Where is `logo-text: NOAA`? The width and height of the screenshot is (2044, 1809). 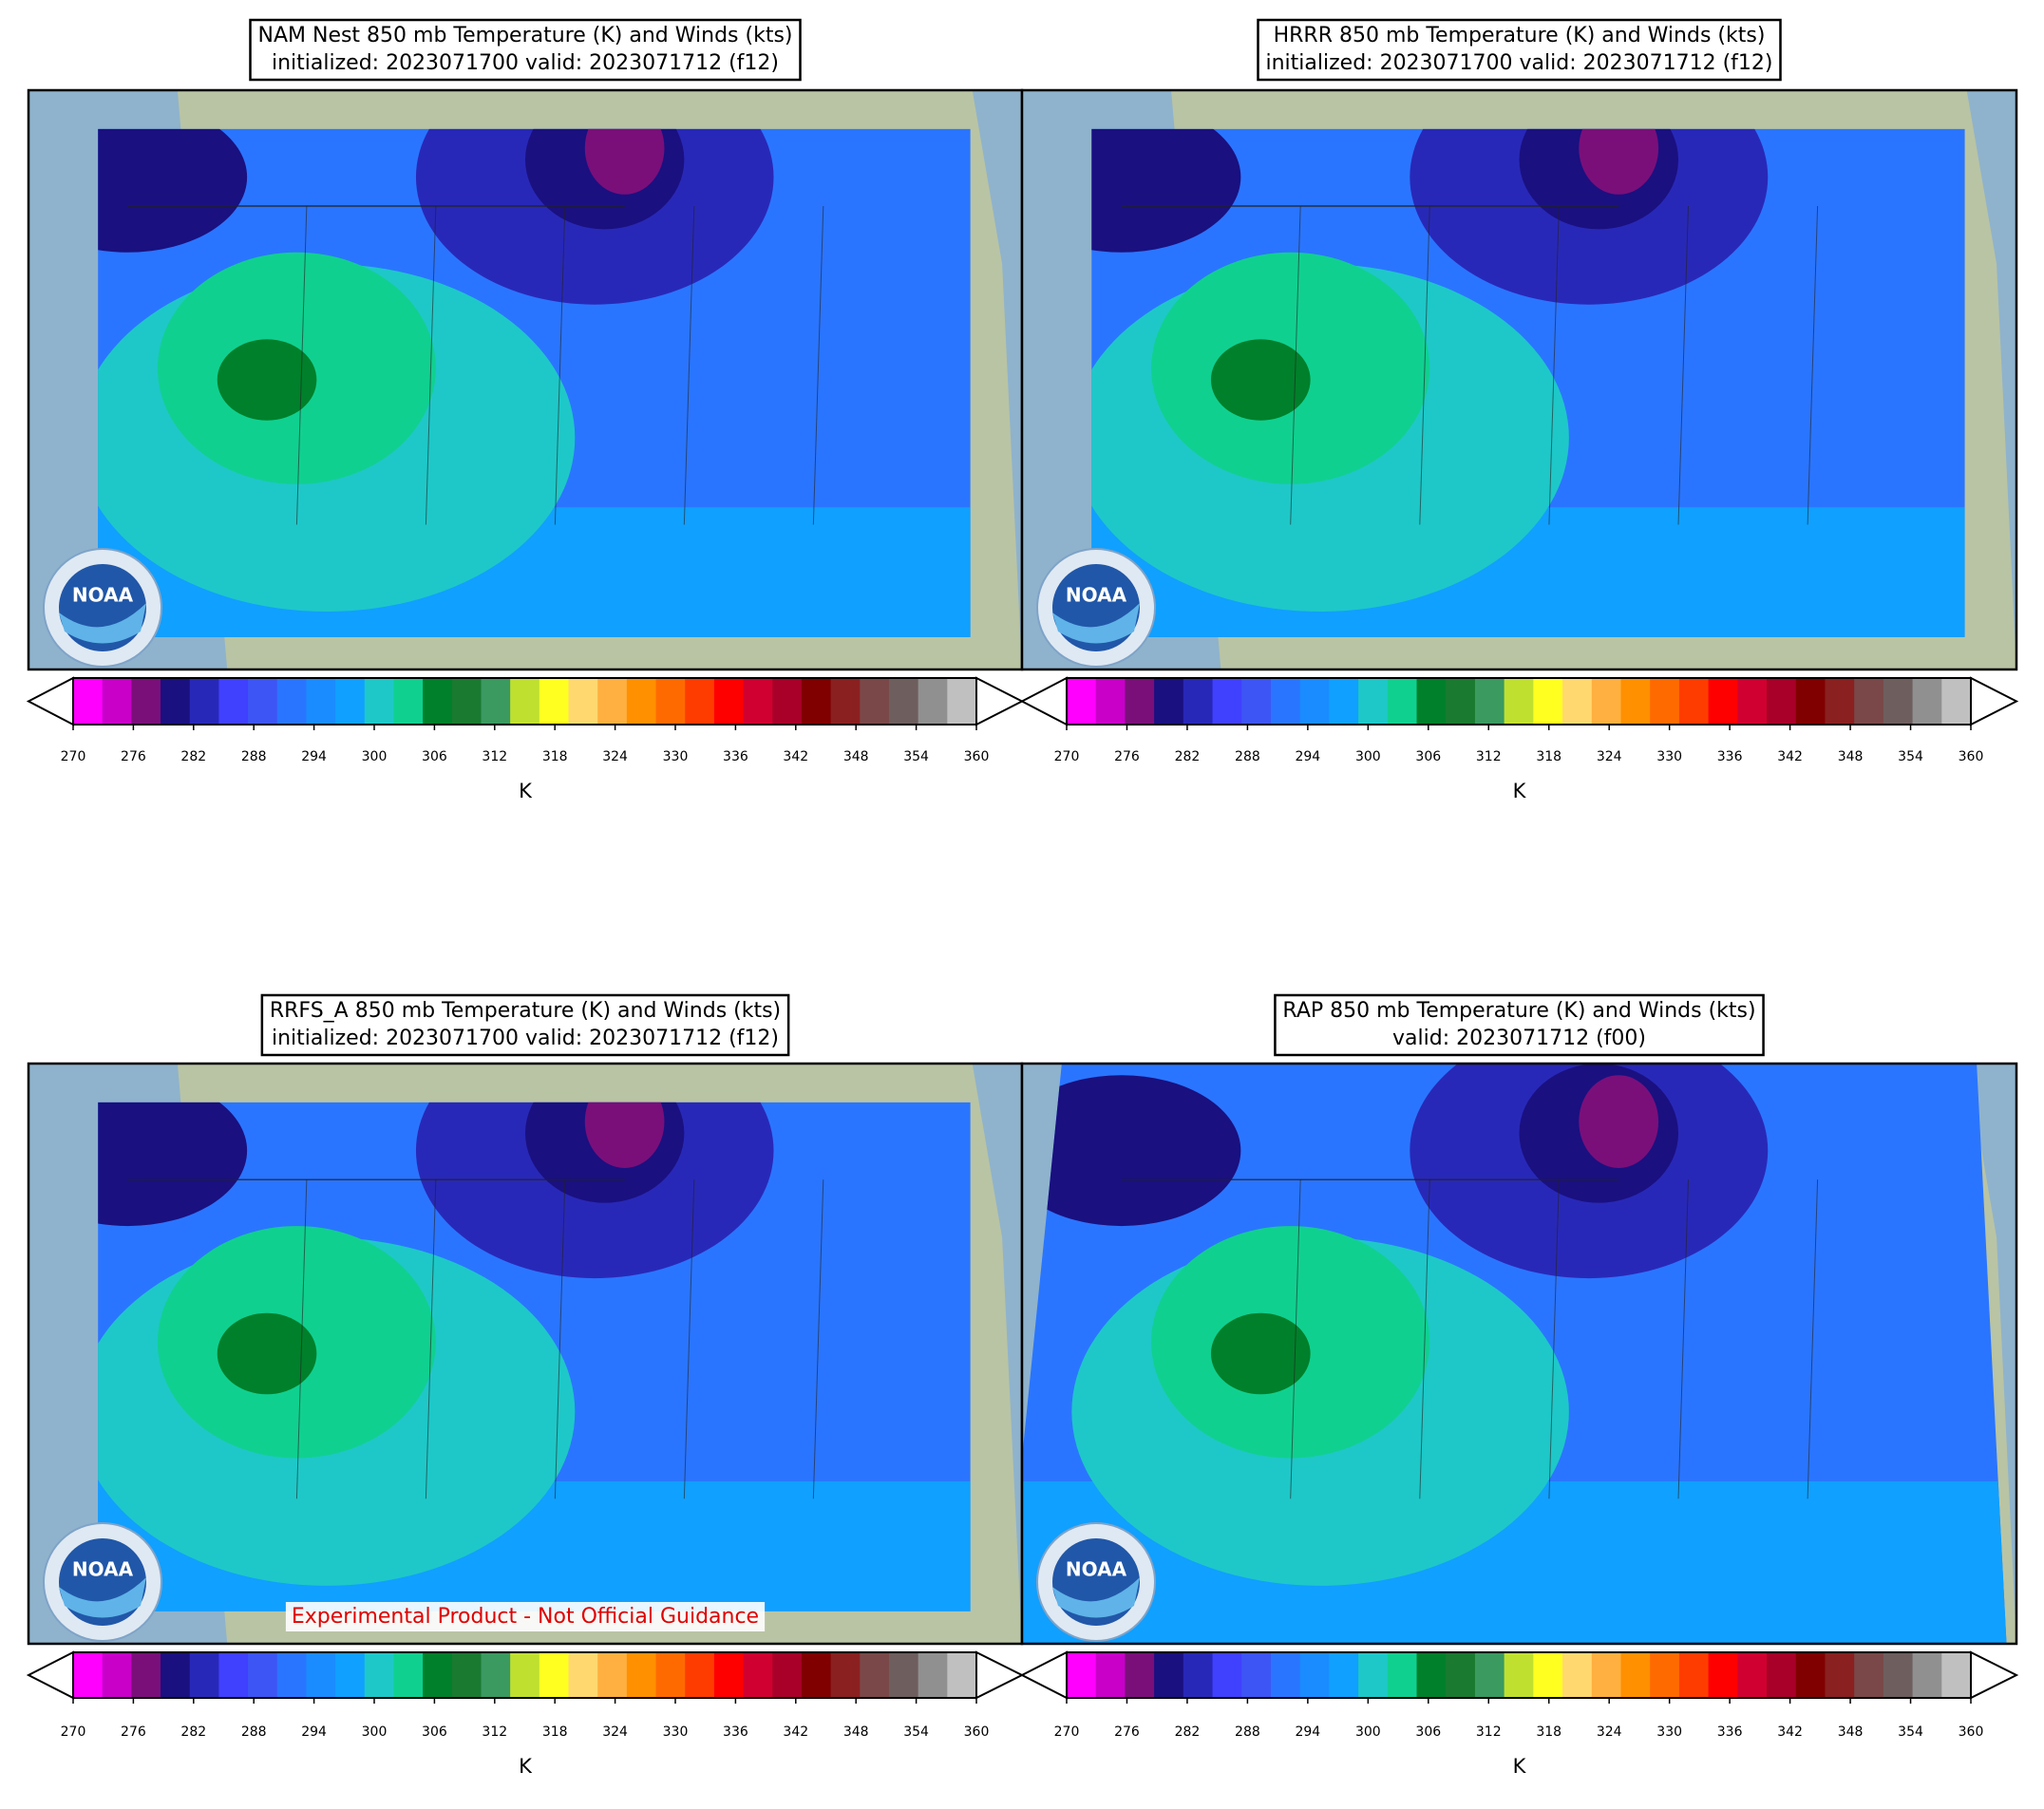
logo-text: NOAA is located at coordinates (103, 1569).